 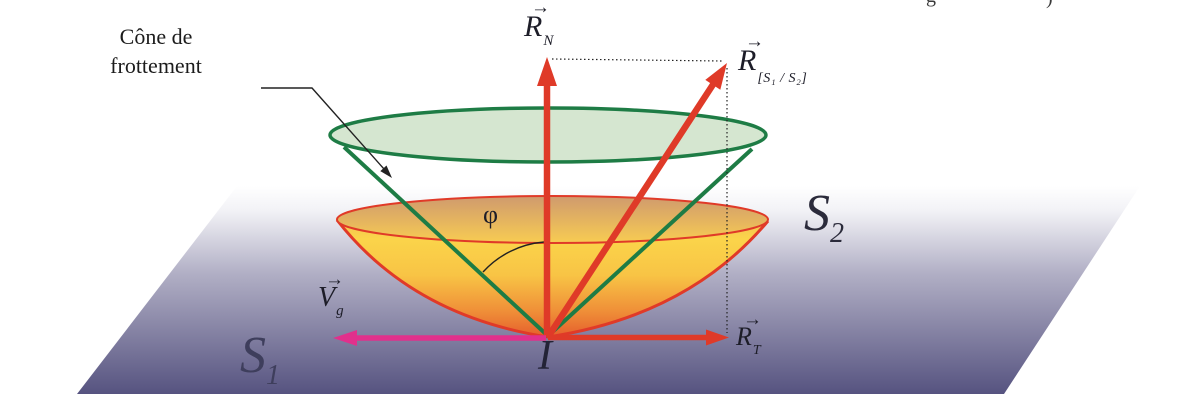 What do you see at coordinates (273, 375) in the screenshot?
I see `s1-subscript: 1` at bounding box center [273, 375].